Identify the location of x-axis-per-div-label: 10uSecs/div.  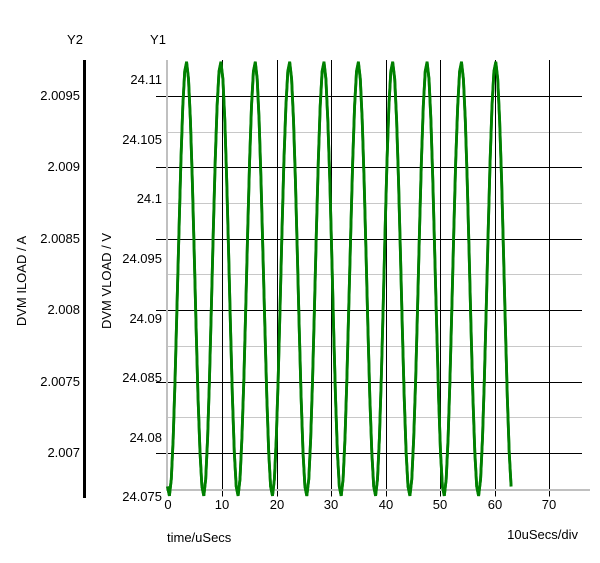
(542, 534).